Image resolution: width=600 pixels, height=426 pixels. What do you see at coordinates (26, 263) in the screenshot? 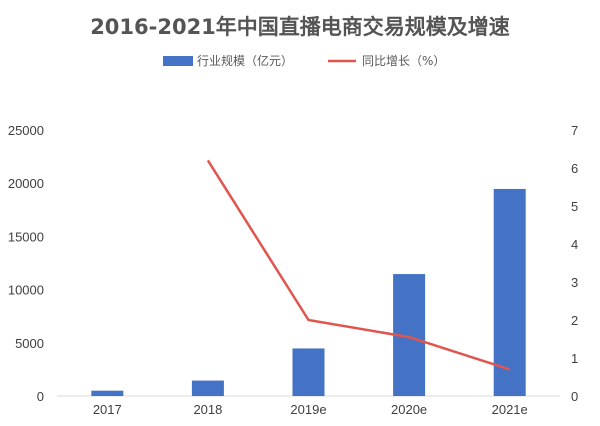
I see `left-axis: 0 5000 10000 15000 20000 25000` at bounding box center [26, 263].